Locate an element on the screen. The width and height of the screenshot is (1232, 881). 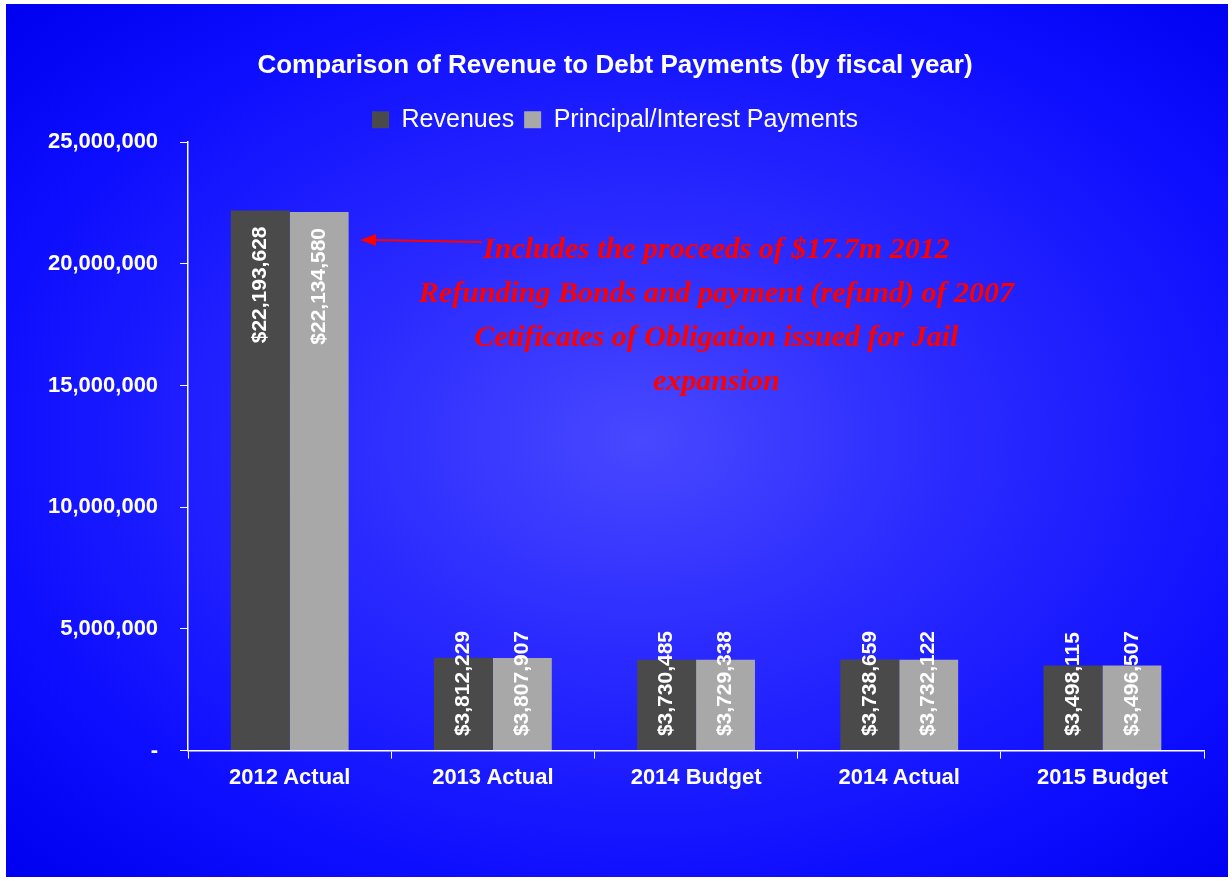
data-label: $3,738,659 is located at coordinates (868, 683).